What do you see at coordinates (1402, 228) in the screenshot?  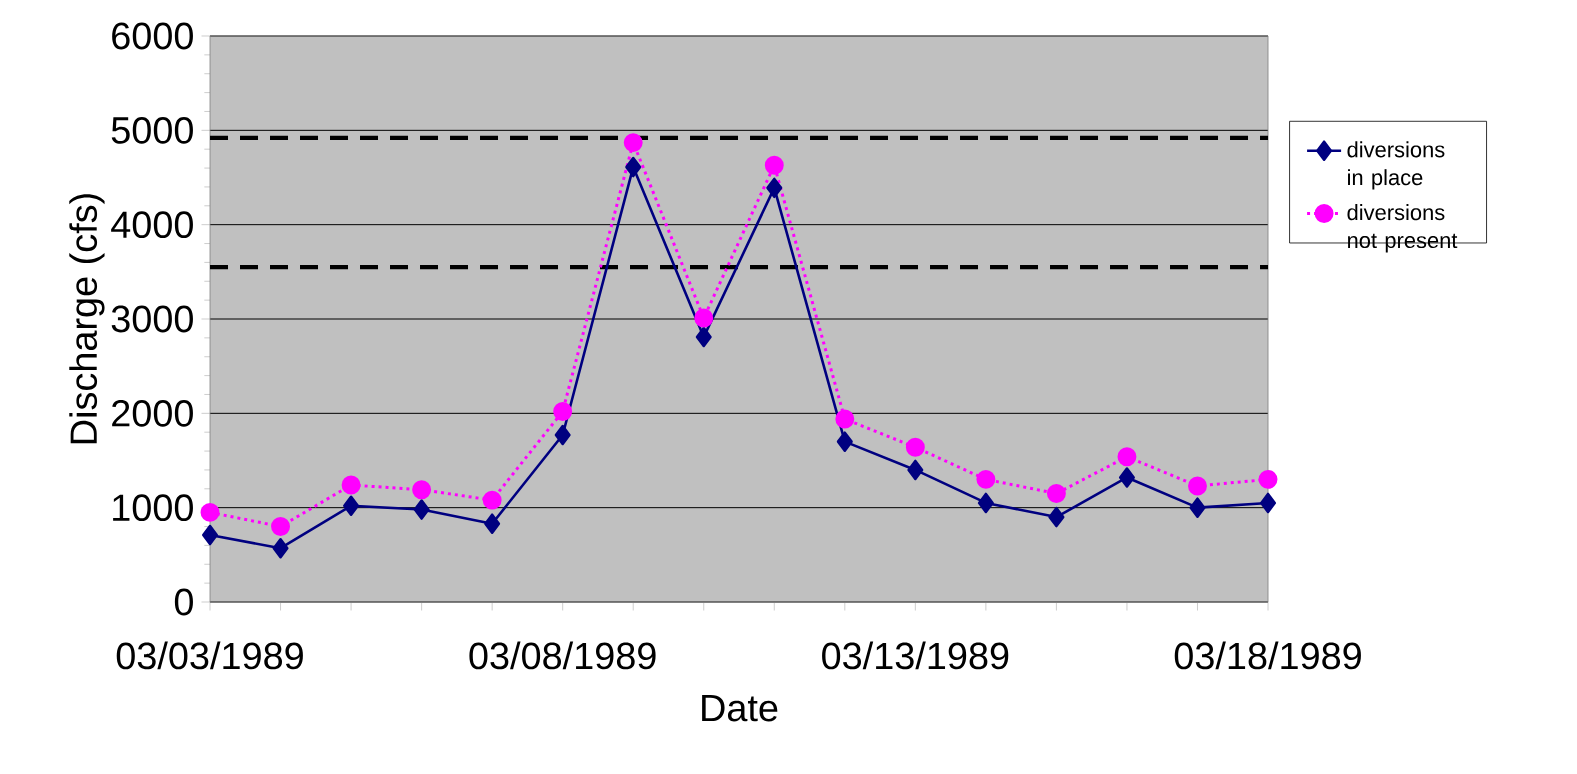 I see `legend-label: diversions not present` at bounding box center [1402, 228].